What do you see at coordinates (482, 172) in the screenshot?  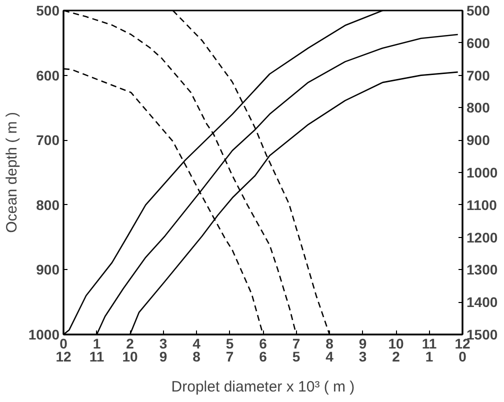 I see `y2-tick-label: 1000` at bounding box center [482, 172].